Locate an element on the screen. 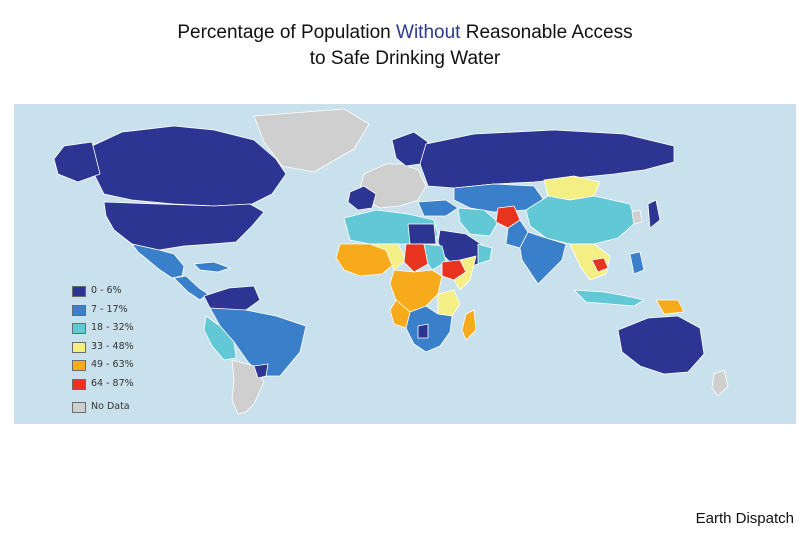 The height and width of the screenshot is (540, 810). legend-item-4: 49 - 63% is located at coordinates (132, 367).